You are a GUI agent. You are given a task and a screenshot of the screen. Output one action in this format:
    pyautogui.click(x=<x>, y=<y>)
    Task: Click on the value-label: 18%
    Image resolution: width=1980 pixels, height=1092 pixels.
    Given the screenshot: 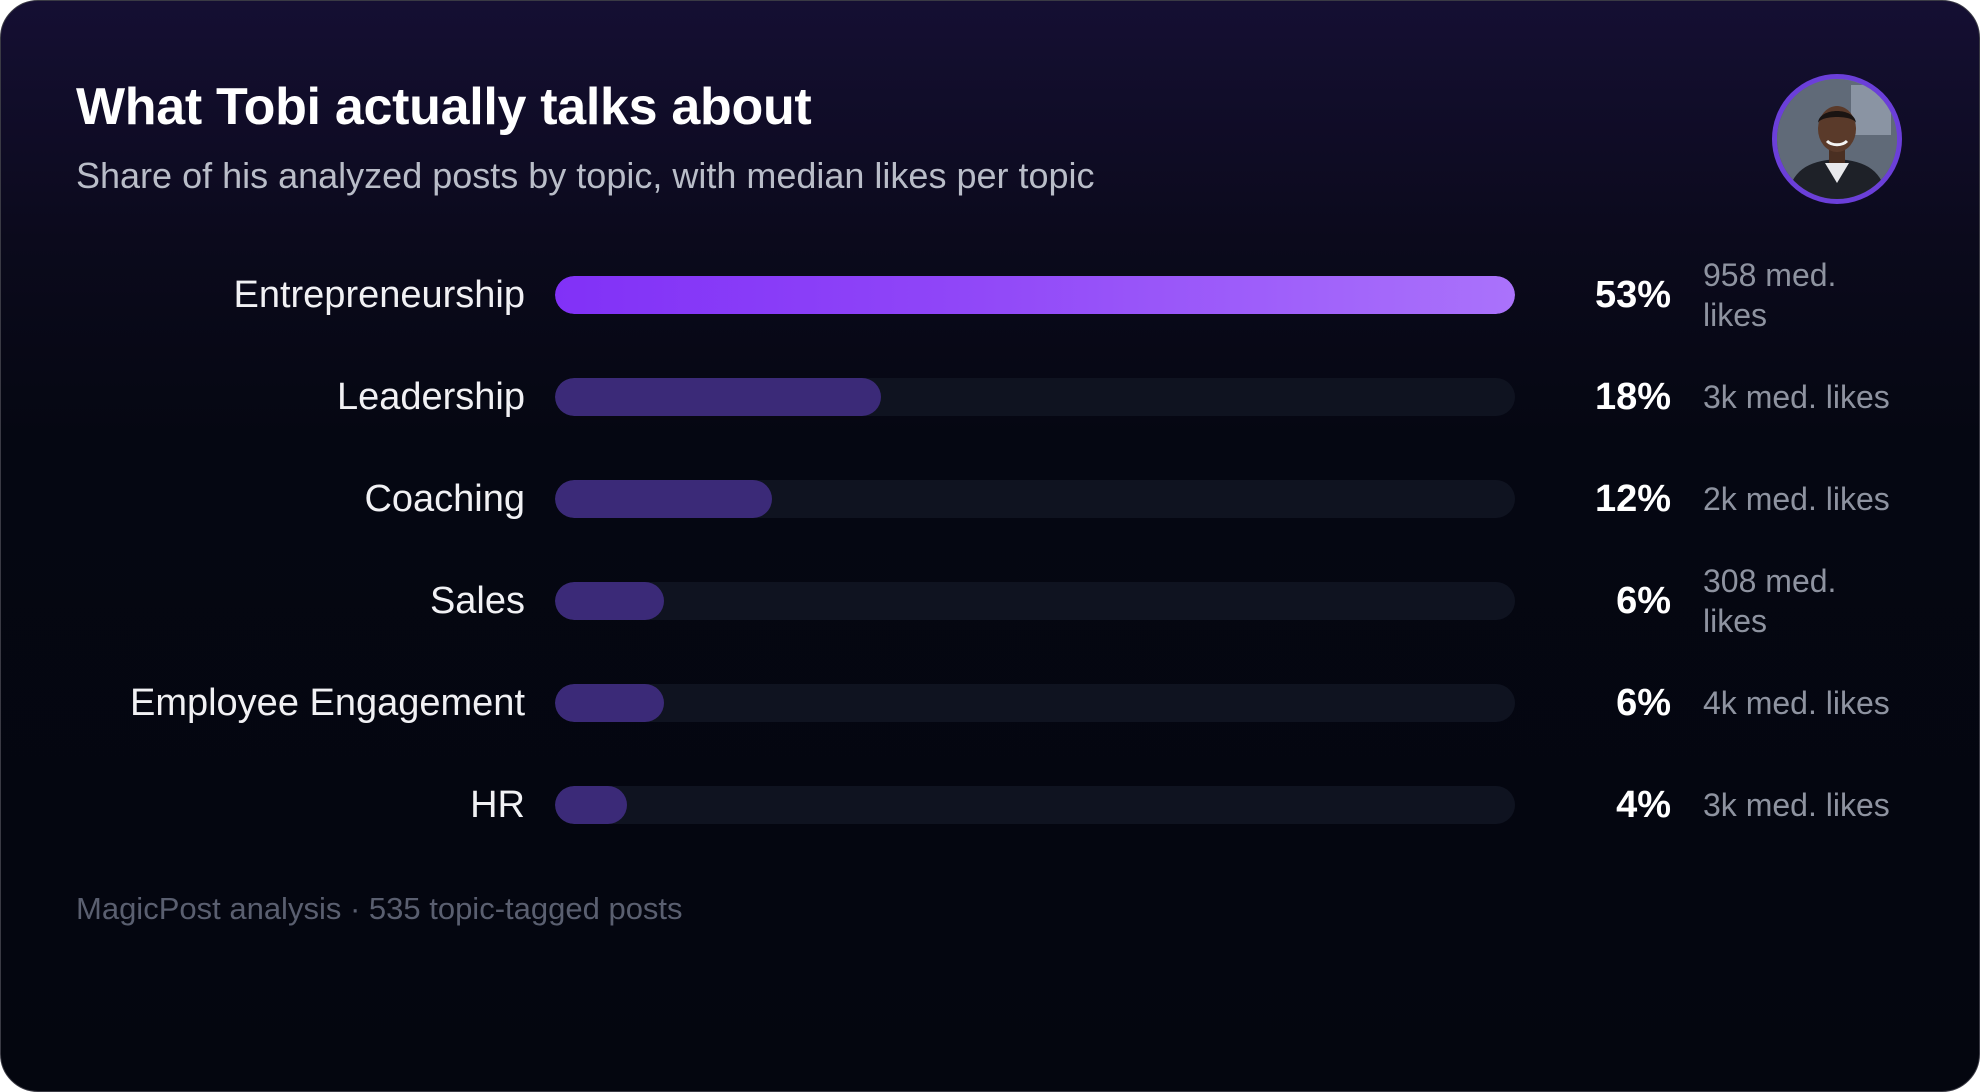 What is the action you would take?
    pyautogui.click(x=1632, y=397)
    